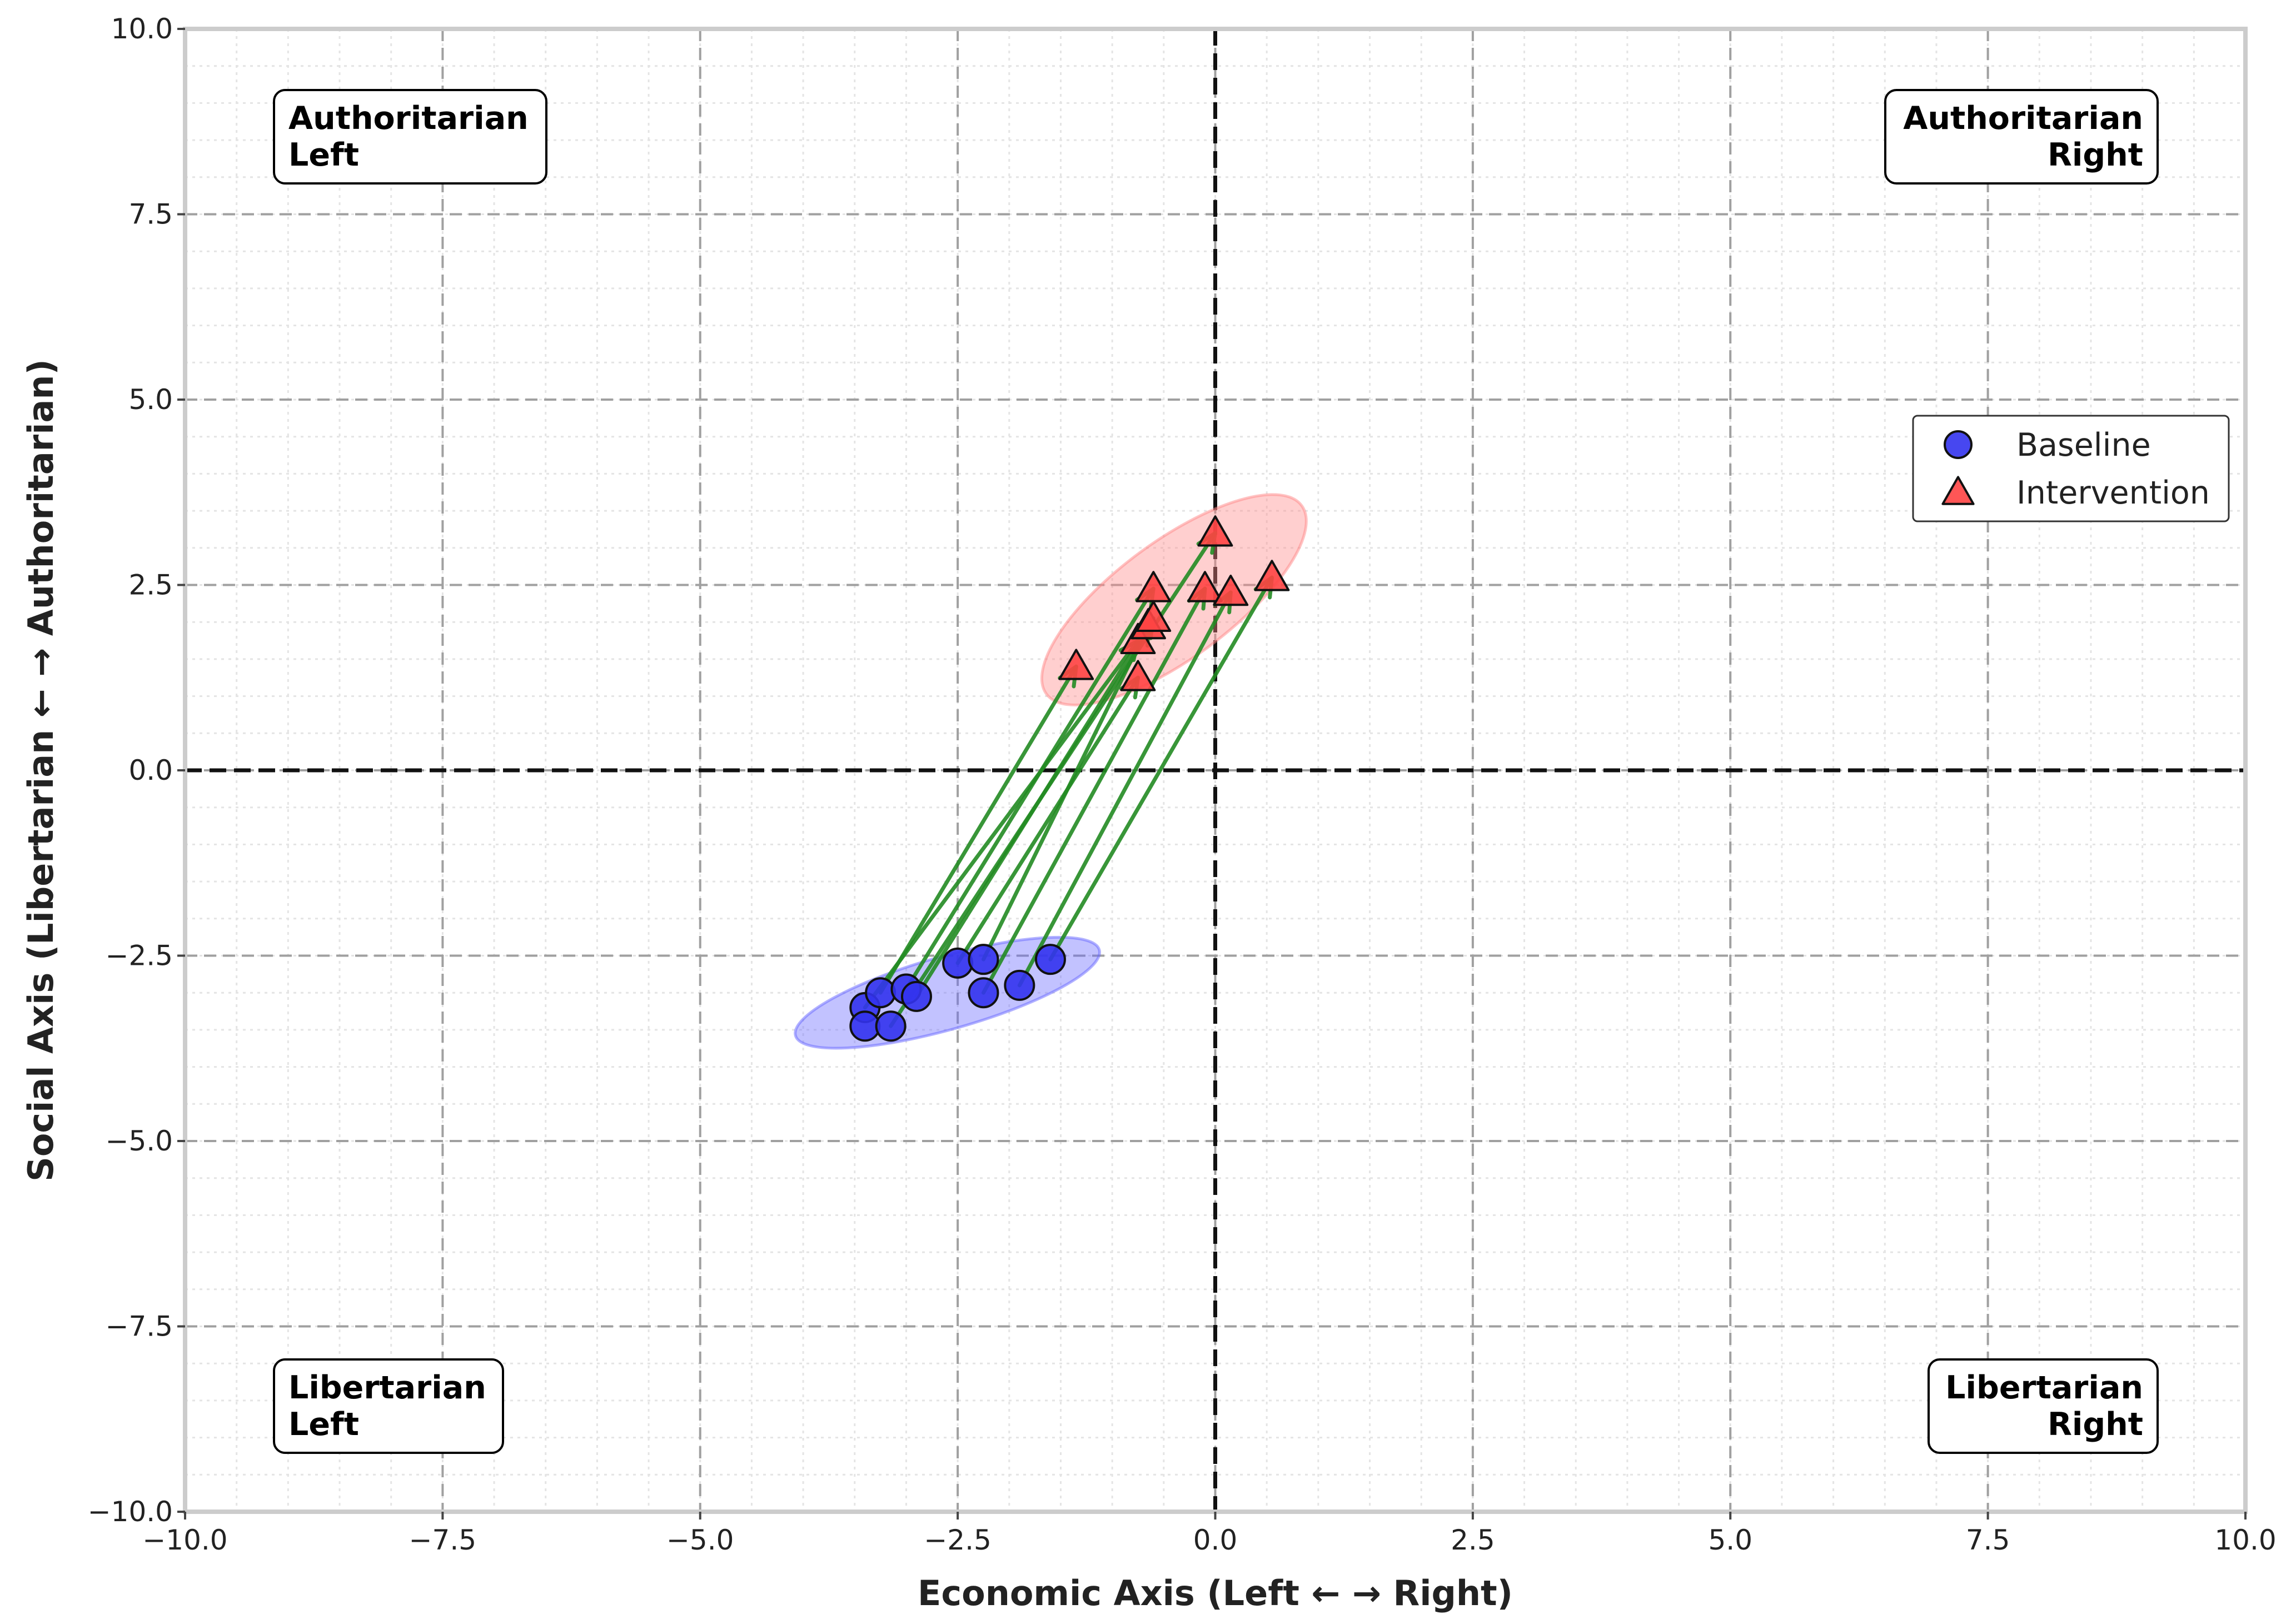  I want to click on y-axis-ticks: −10.0 −7.5 −5.0 −2.5 0.0 2.5 5.0 7.5 10.0, so click(136, 770).